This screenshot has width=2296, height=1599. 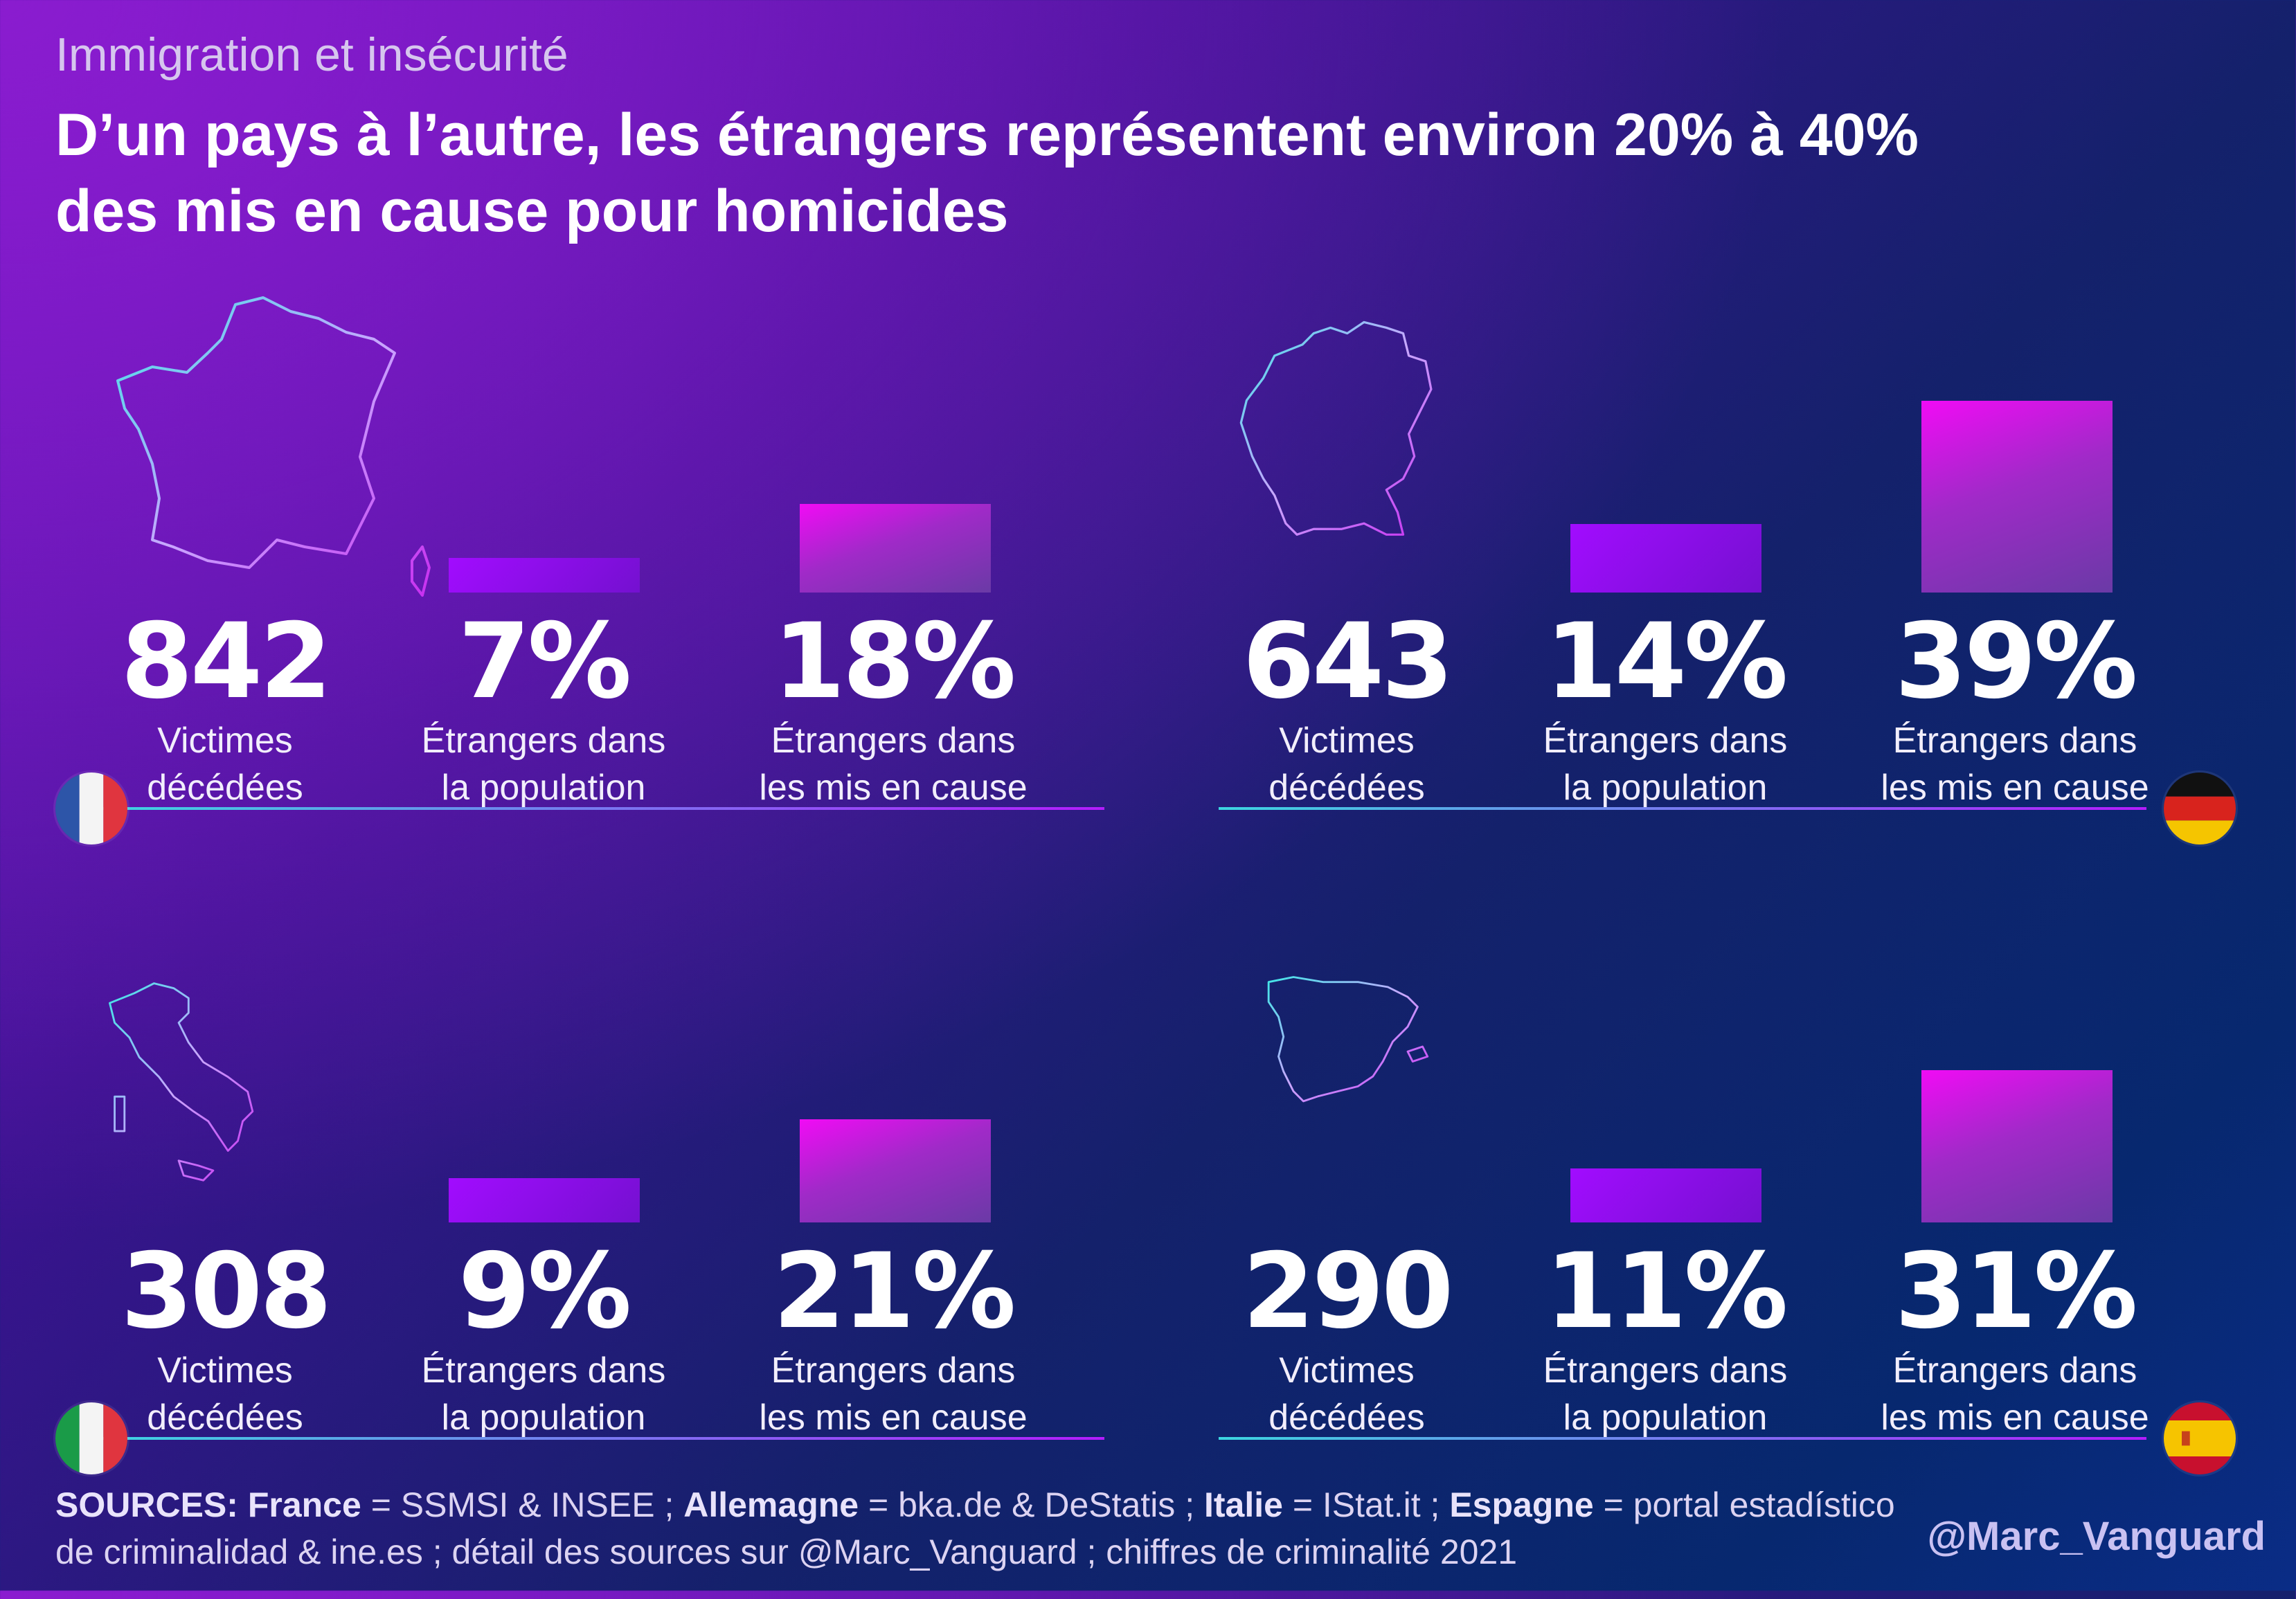 I want to click on stat-victims: 842 Victimes décédées, so click(x=225, y=708).